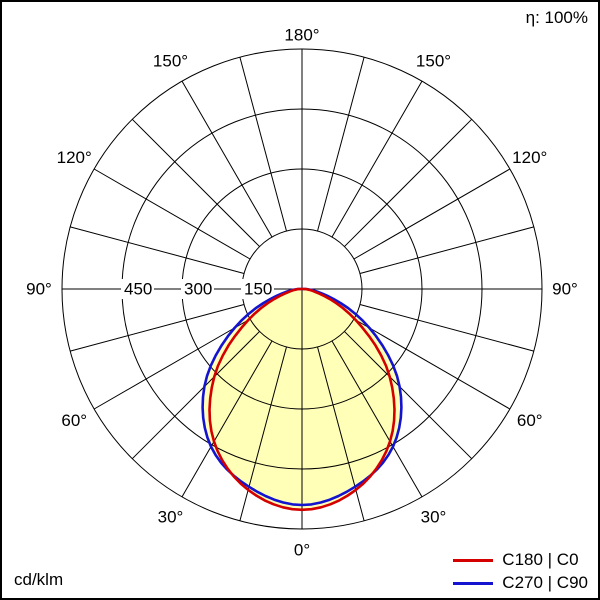 This screenshot has height=600, width=600. I want to click on legend-item-c0: C180 | C0, so click(520, 560).